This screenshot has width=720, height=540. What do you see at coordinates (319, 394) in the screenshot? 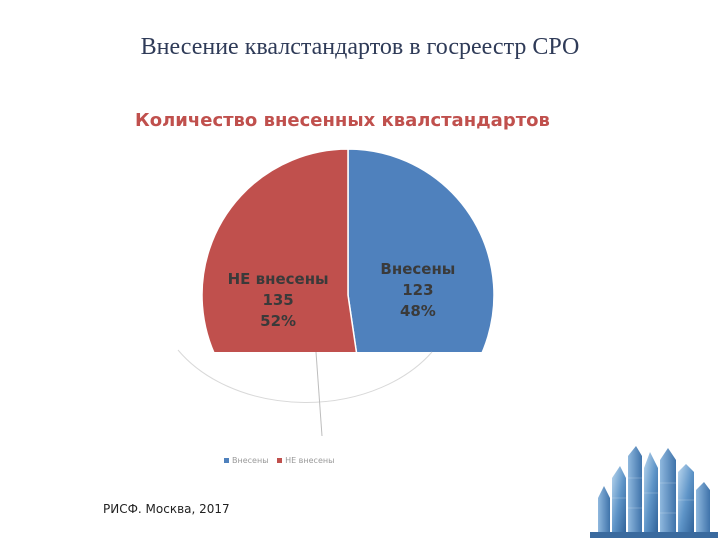
I see `pie-leader-line` at bounding box center [319, 394].